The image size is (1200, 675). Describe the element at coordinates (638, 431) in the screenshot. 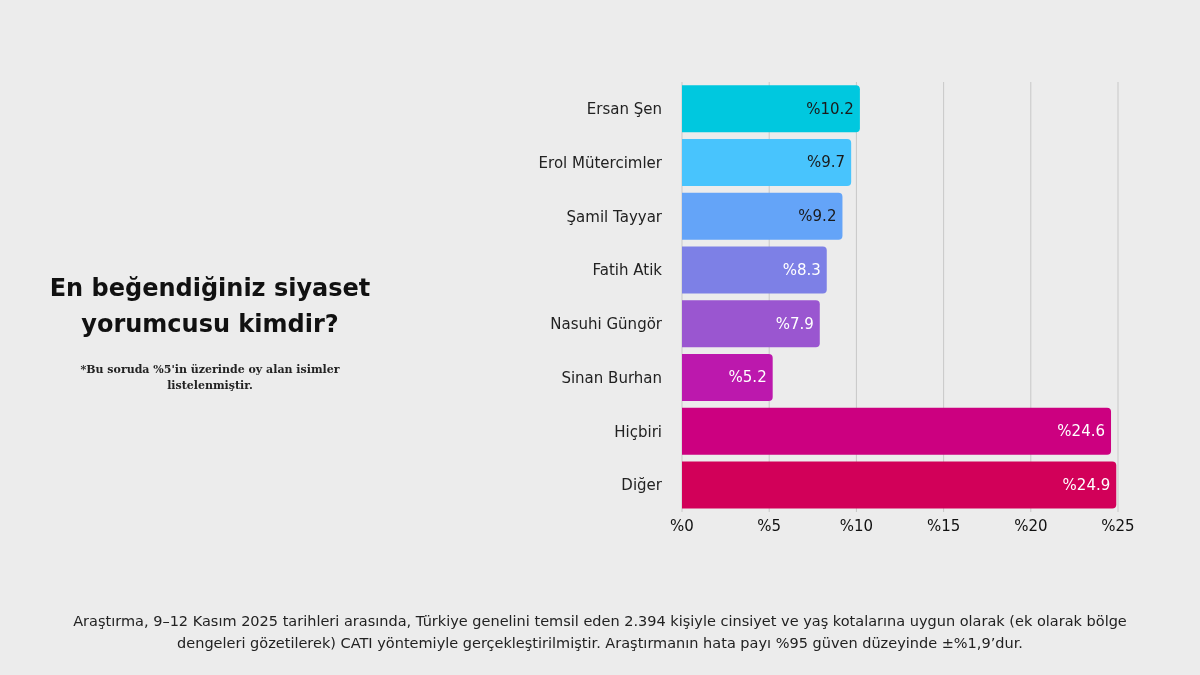

I see `y-tick-label: Hiçbiri` at that location.